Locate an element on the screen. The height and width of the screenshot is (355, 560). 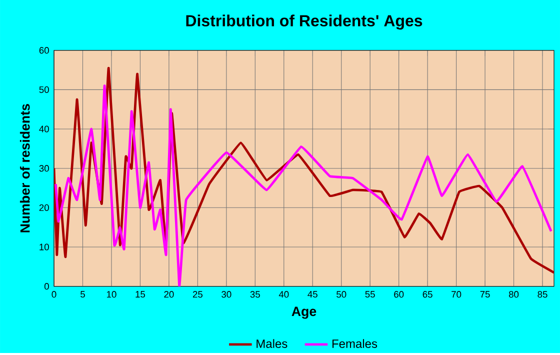
x-tick-label: 65 is located at coordinates (427, 294).